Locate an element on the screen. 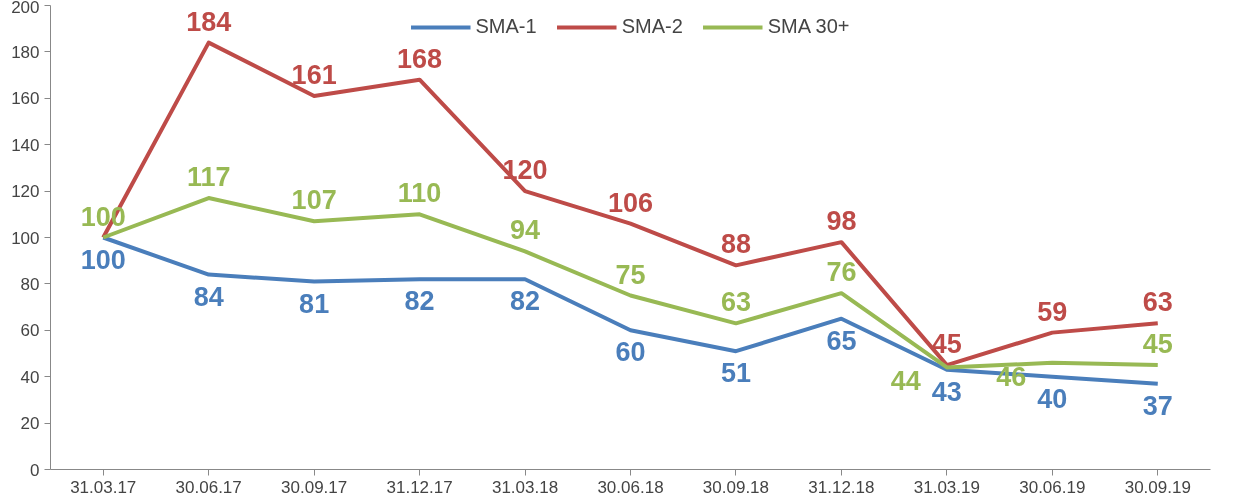  legend-label: SMA 30+ is located at coordinates (808, 26).